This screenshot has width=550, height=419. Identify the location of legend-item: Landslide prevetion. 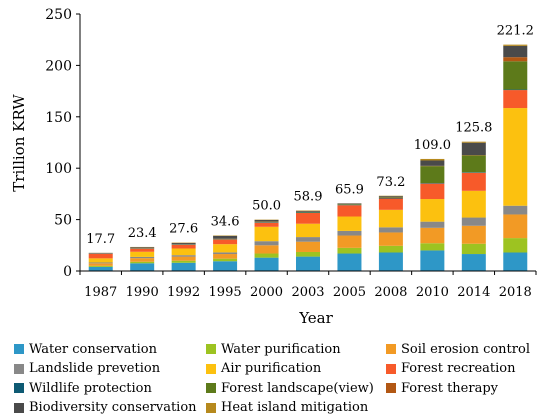
(110, 369).